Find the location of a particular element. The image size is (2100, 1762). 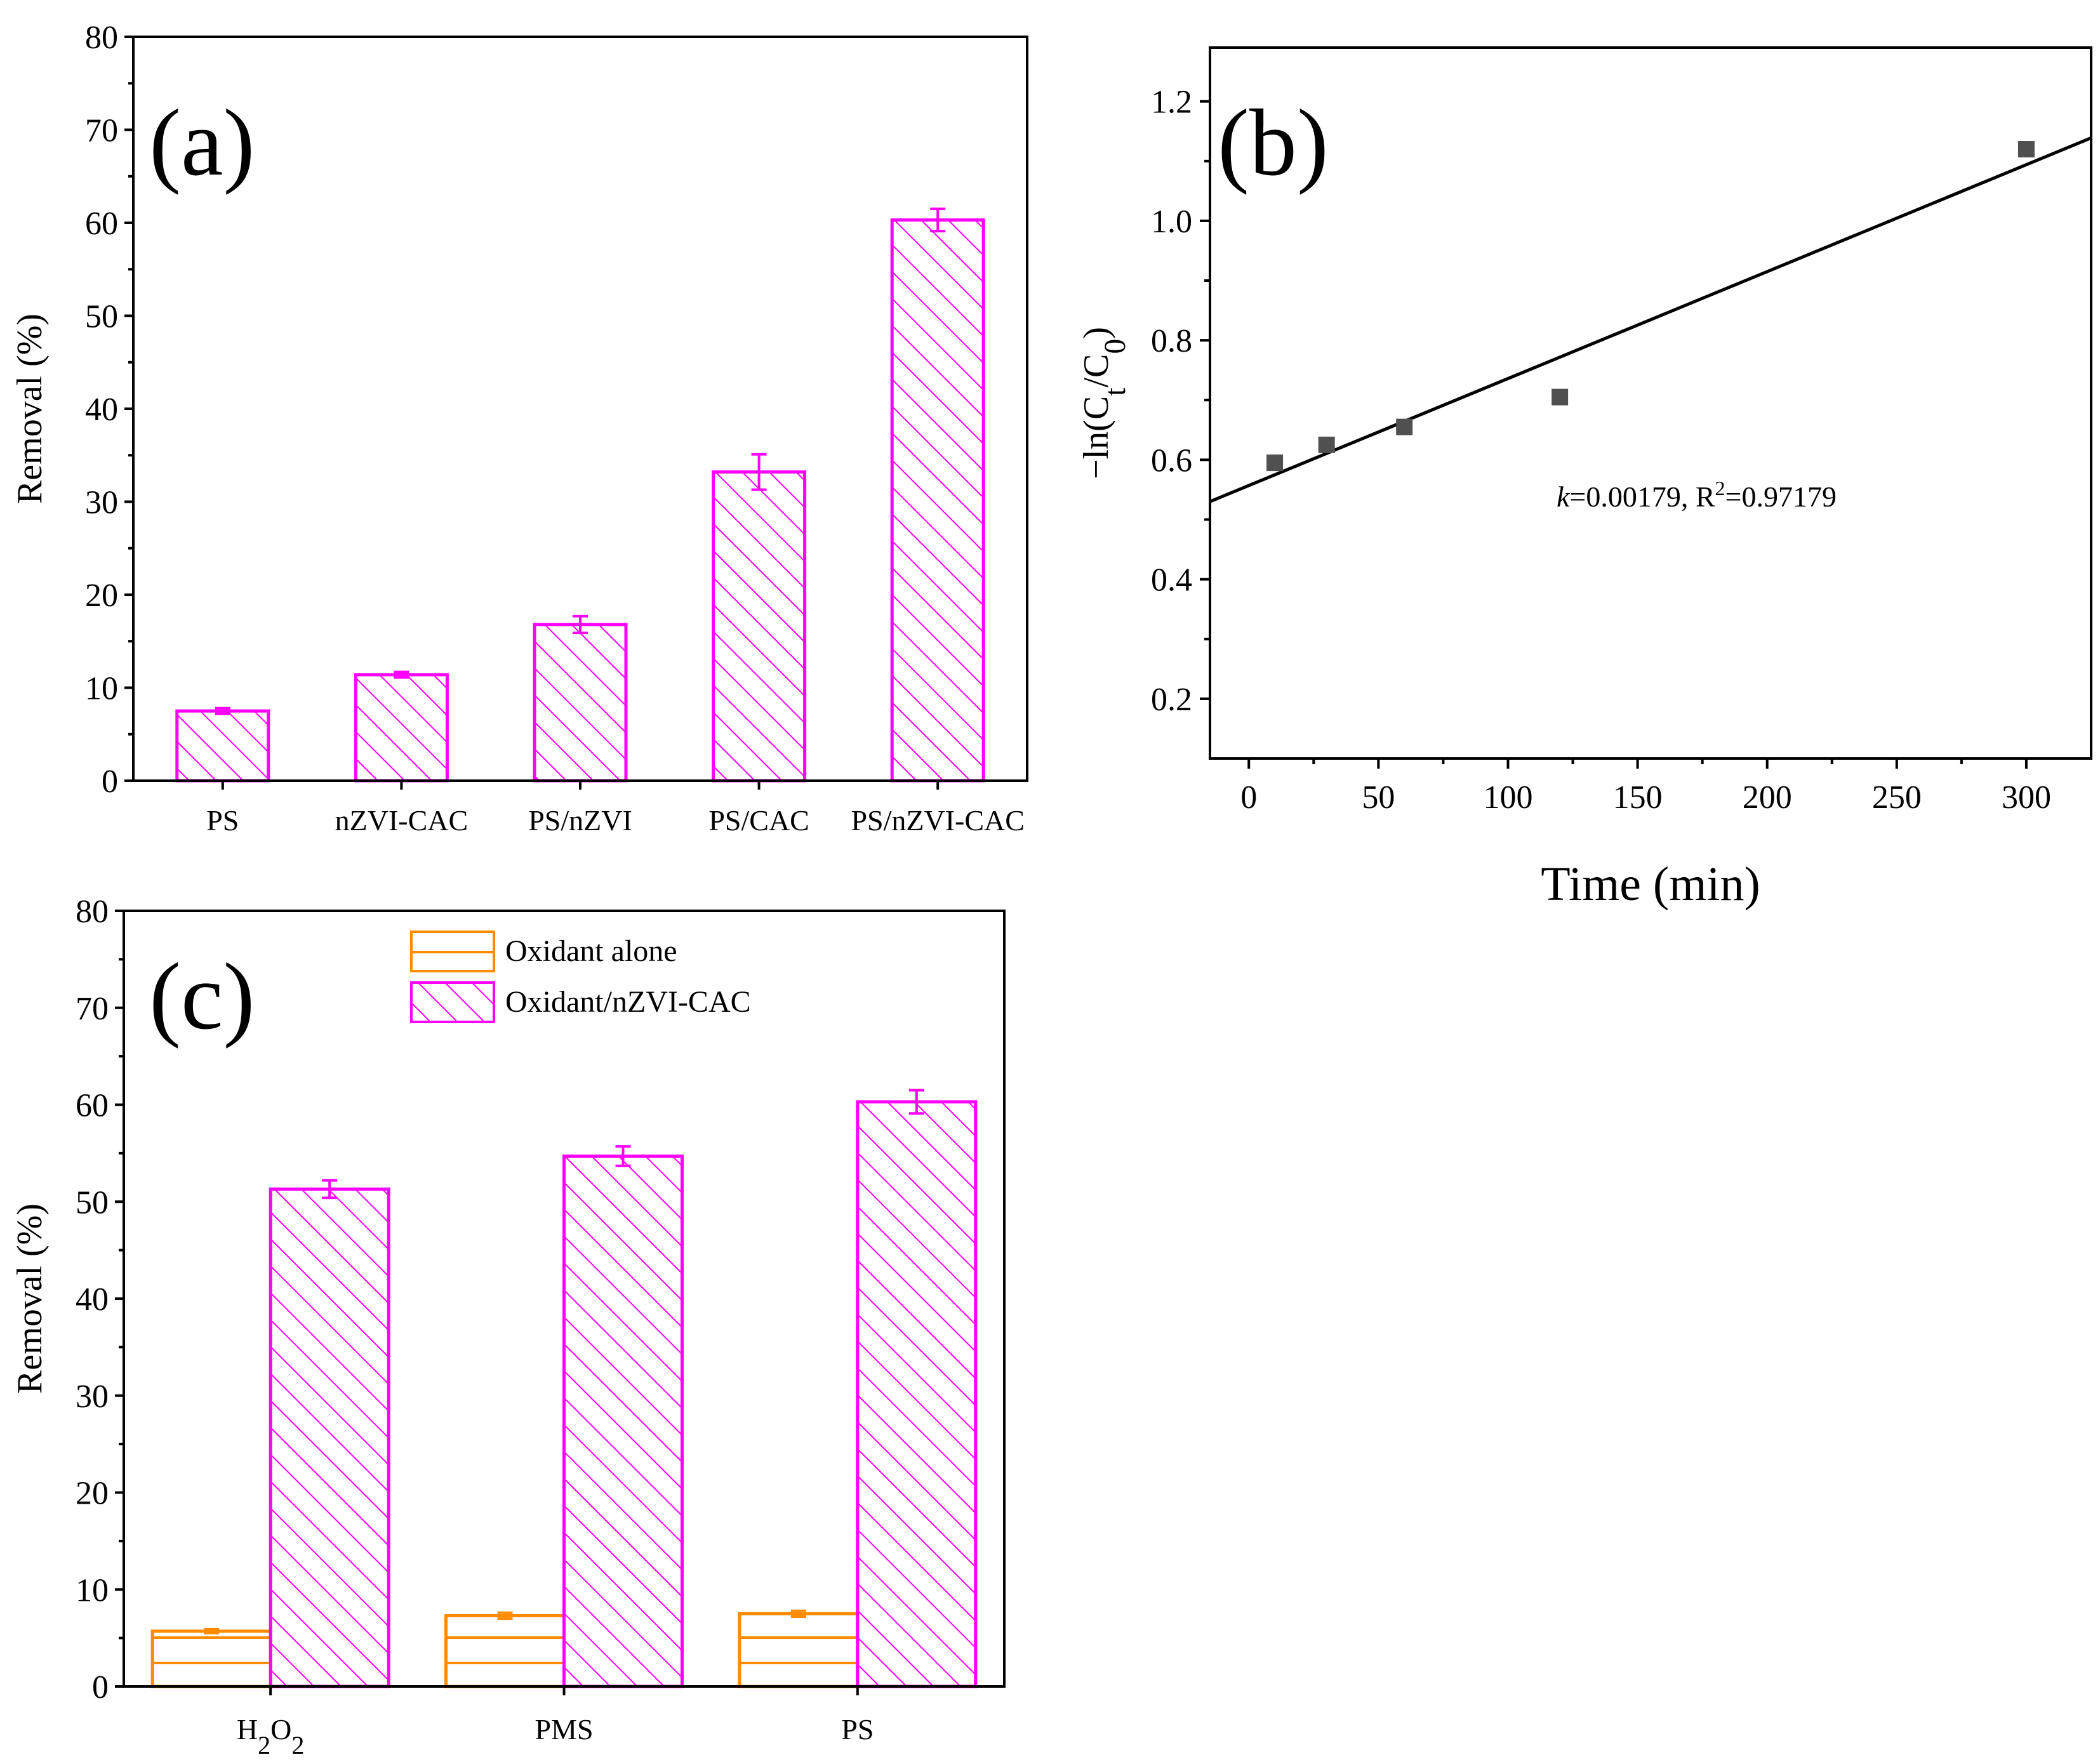

panel-b-x-tick-label: 100 is located at coordinates (1507, 797).